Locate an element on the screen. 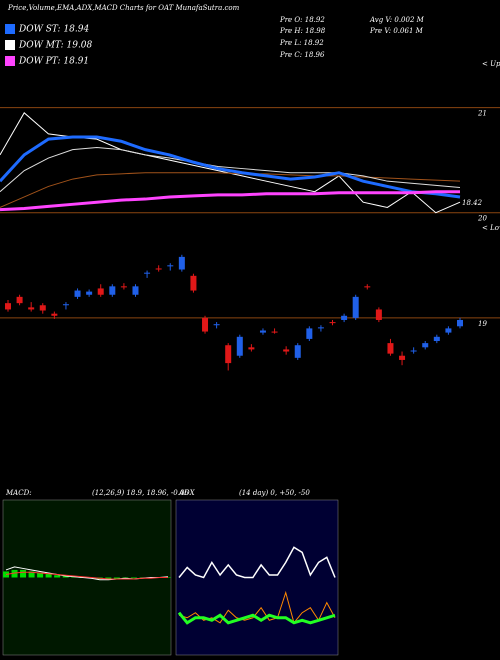 The width and height of the screenshot is (500, 660). panel-background is located at coordinates (257, 577).